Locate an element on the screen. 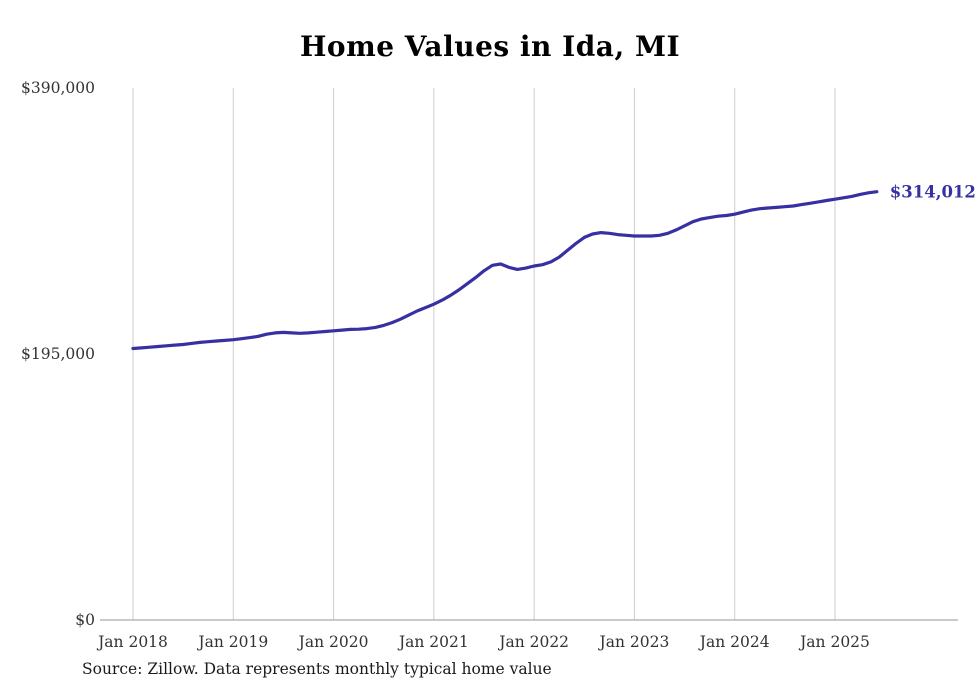 This screenshot has width=980, height=699. x-axis-tick-label: Jan 2020 is located at coordinates (333, 642).